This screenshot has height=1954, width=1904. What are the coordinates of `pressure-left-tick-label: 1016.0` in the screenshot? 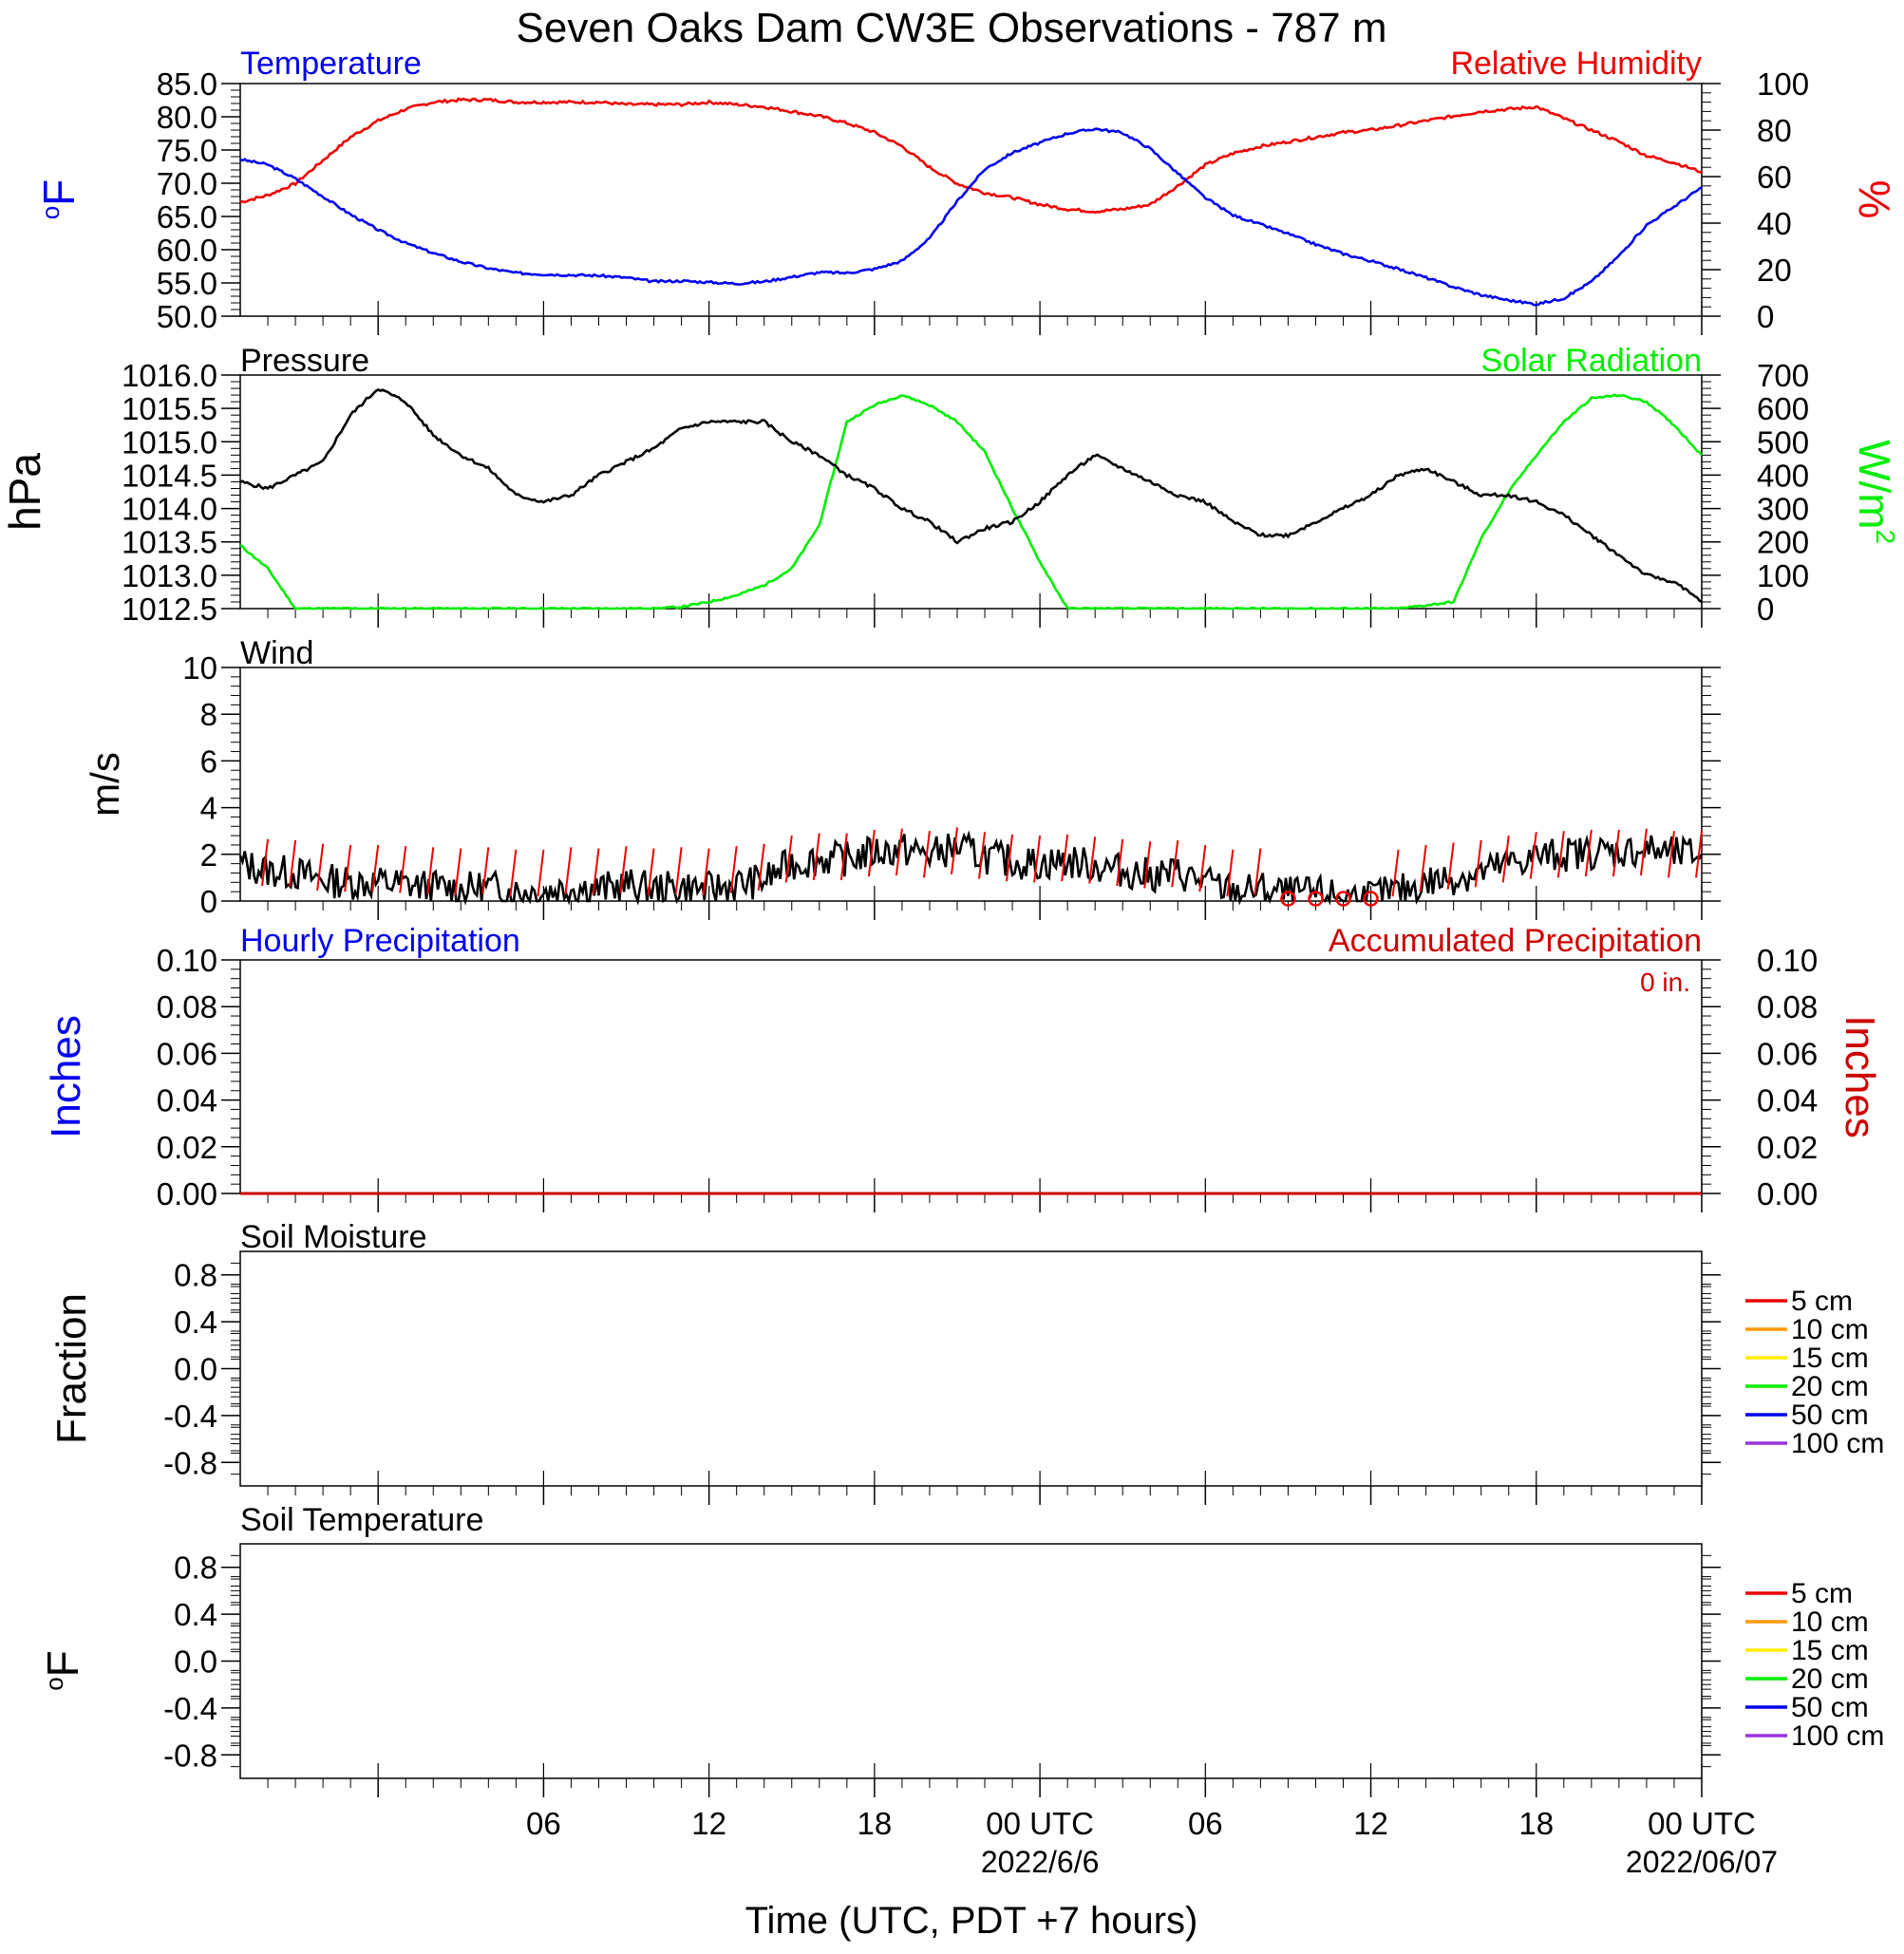 It's located at (169, 375).